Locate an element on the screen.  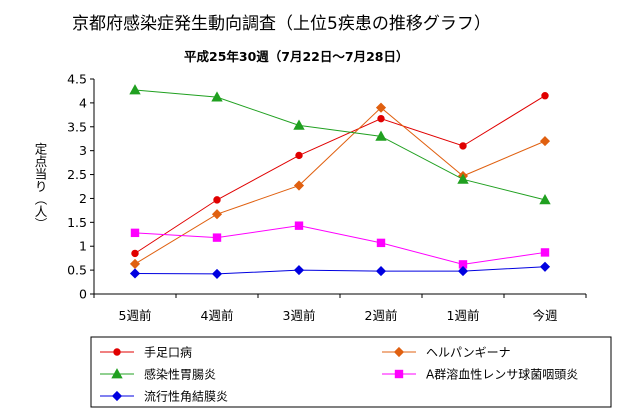
chart-subtitle: 平成25年30週（7月22日～7月28日） is located at coordinates (296, 56).